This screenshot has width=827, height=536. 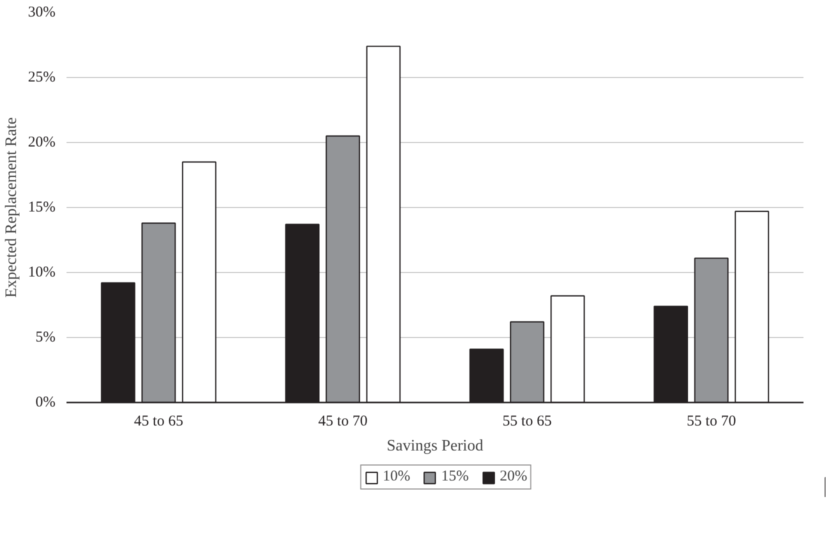 What do you see at coordinates (435, 446) in the screenshot?
I see `x-axis-title: Savings Period` at bounding box center [435, 446].